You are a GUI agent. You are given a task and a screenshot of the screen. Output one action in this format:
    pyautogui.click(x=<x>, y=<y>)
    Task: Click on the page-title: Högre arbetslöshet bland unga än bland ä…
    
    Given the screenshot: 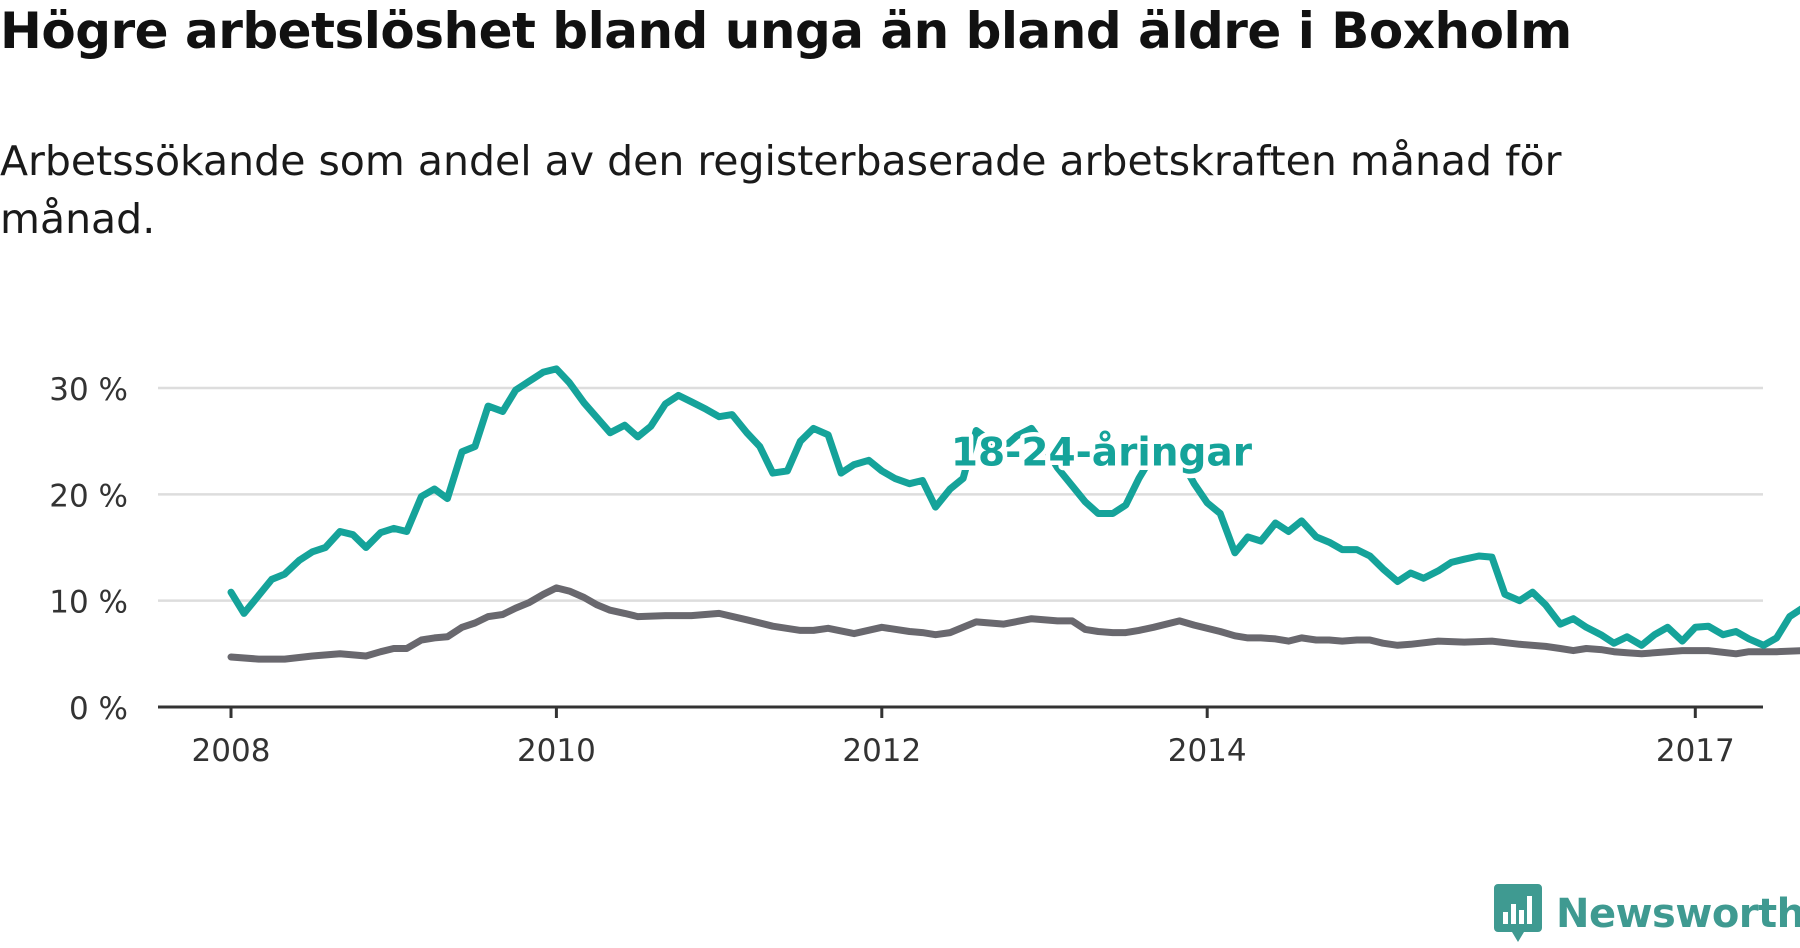 What is the action you would take?
    pyautogui.click(x=786, y=31)
    